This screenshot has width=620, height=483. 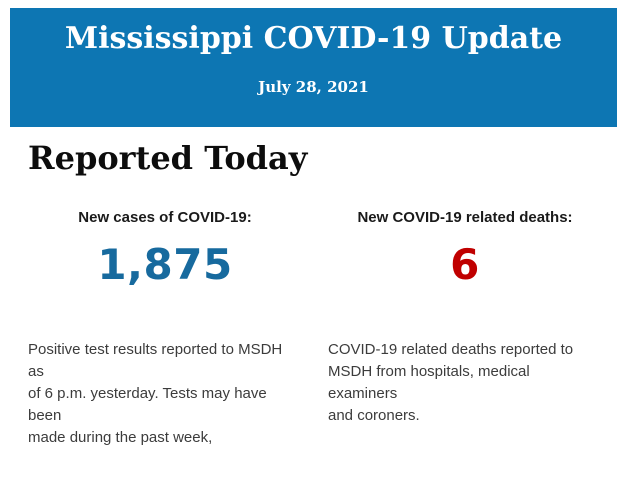 I want to click on report-date: July 28, 2021, so click(x=313, y=87).